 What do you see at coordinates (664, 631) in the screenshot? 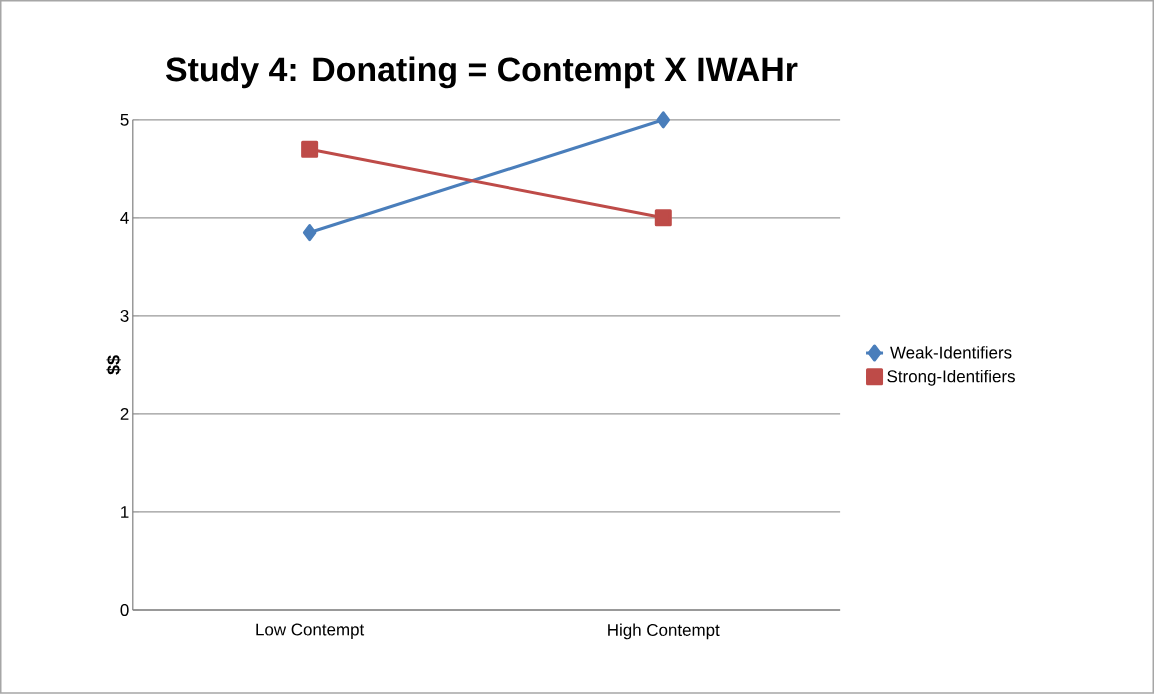
I see `x-tick-label: High Contempt` at bounding box center [664, 631].